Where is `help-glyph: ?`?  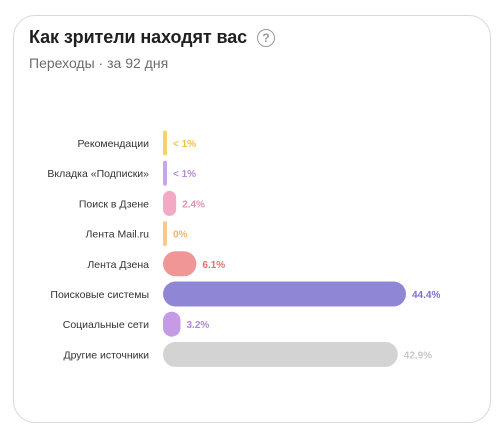 help-glyph: ? is located at coordinates (266, 37).